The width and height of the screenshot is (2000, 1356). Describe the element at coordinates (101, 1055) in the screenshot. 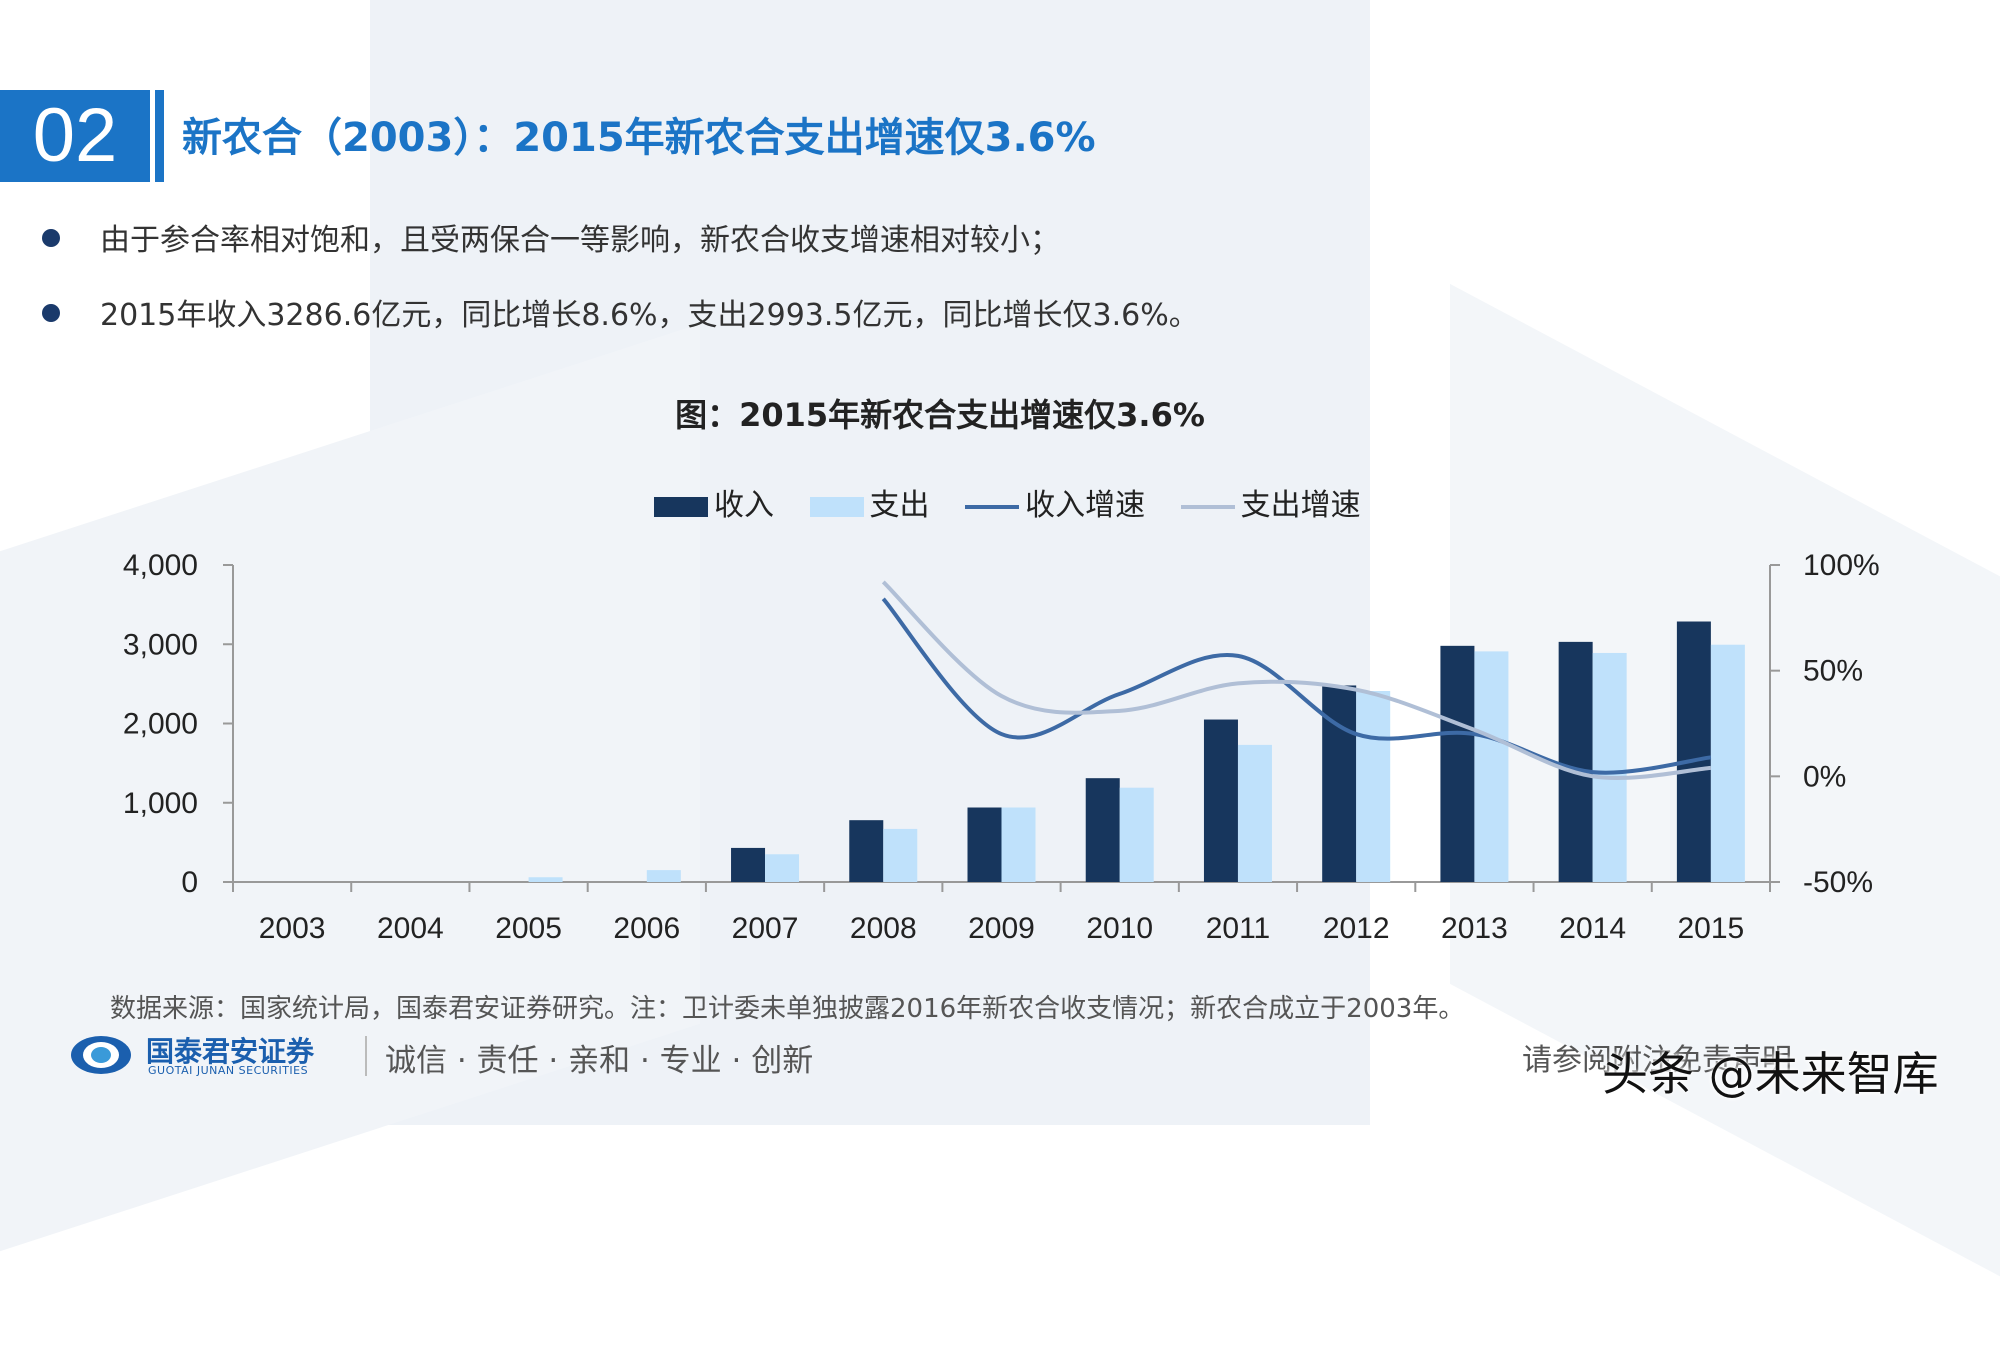

I see `guotai-junan-logo-icon` at that location.